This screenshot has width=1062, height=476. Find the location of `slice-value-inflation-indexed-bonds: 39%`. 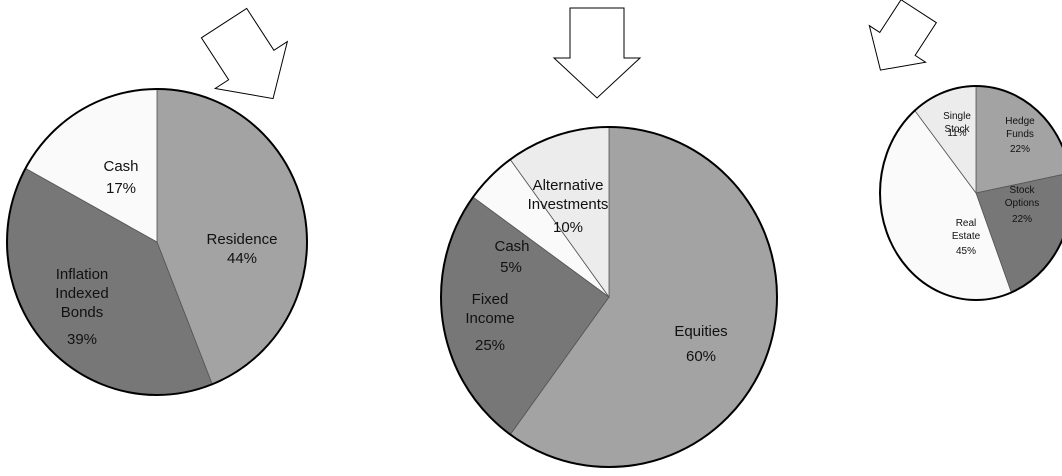

slice-value-inflation-indexed-bonds: 39% is located at coordinates (82, 339).